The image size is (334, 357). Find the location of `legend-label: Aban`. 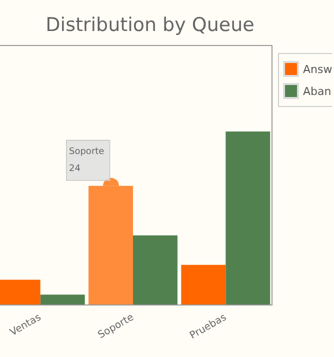

legend-label: Aban is located at coordinates (317, 91).